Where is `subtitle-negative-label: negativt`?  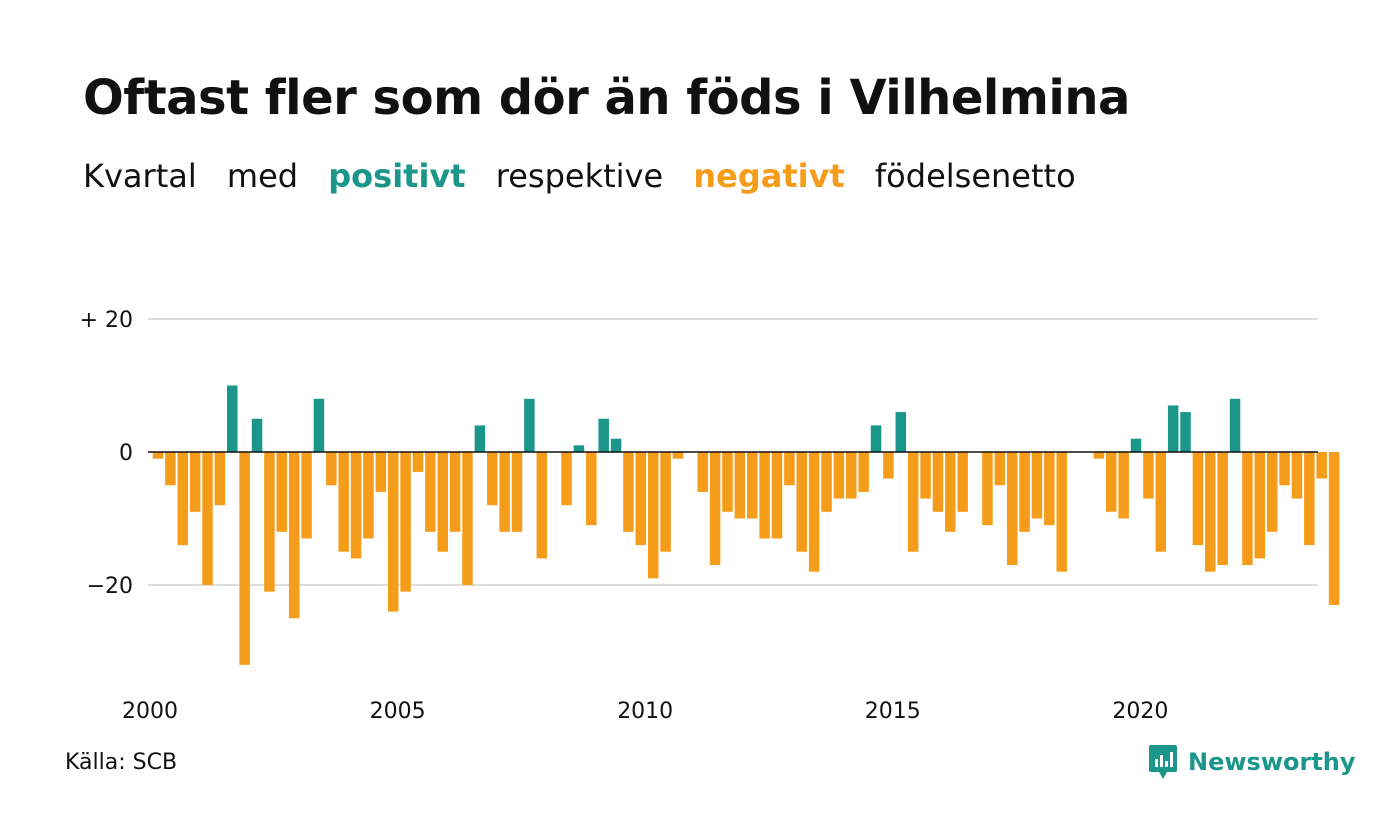 subtitle-negative-label: negativt is located at coordinates (769, 176).